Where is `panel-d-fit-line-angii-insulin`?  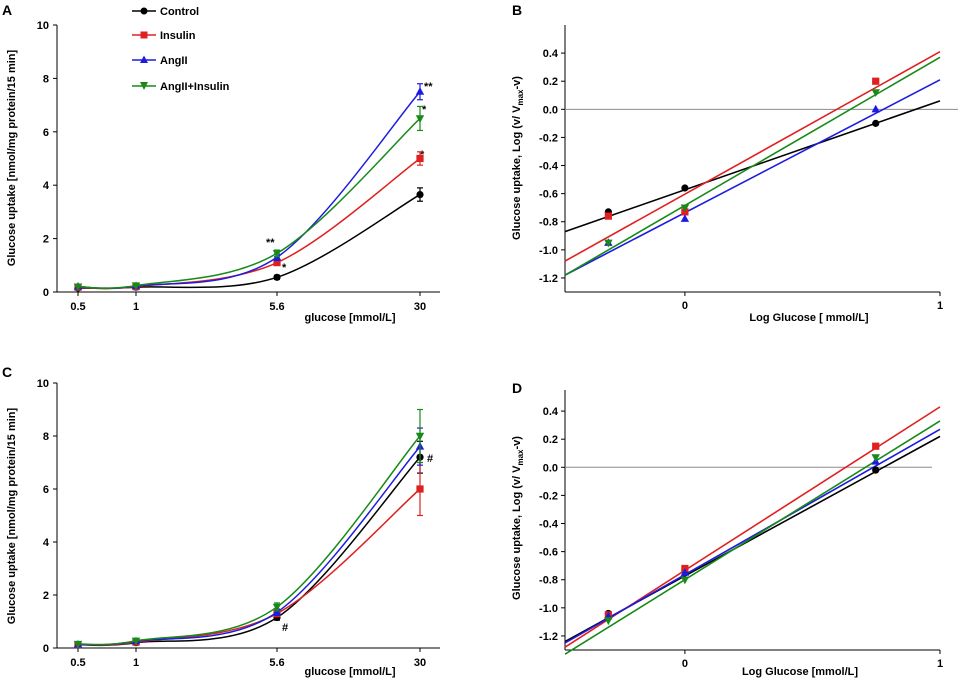 panel-d-fit-line-angii-insulin is located at coordinates (752, 537).